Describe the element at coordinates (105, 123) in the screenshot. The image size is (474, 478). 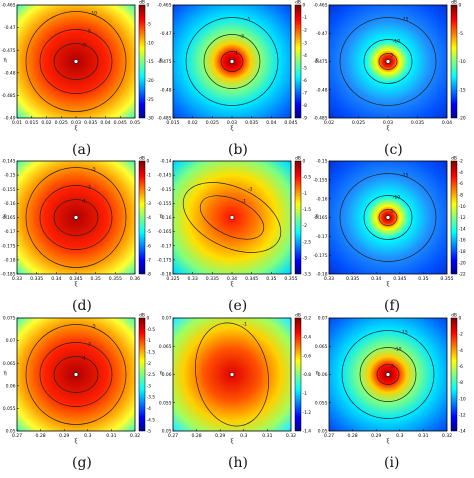
I see `x-tick-label: 0.04` at that location.